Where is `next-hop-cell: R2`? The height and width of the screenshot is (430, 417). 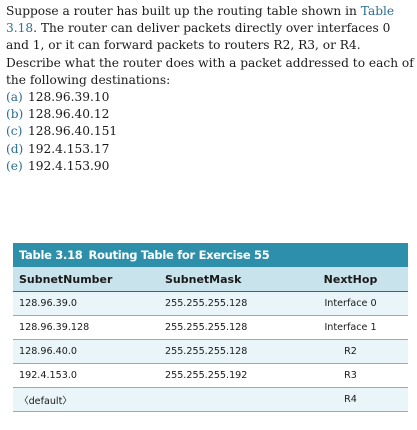 next-hop-cell: R2 is located at coordinates (350, 351).